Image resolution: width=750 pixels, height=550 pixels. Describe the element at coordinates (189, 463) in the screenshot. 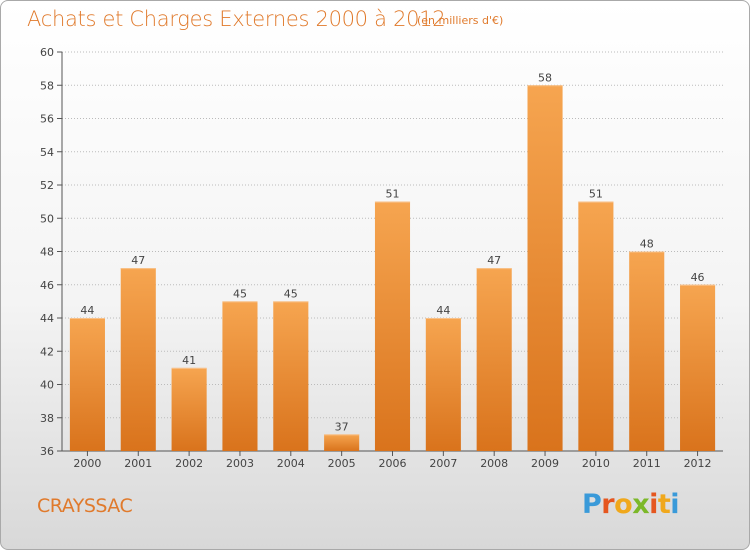

I see `x-tick-label-2002: 2002` at that location.